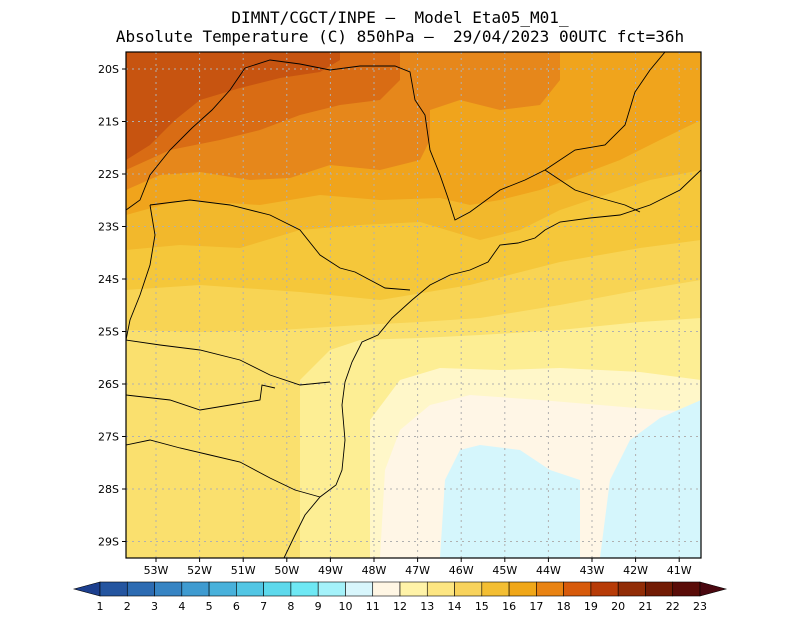 This screenshot has height=618, width=800. I want to click on lat-label: 21S, so click(108, 122).